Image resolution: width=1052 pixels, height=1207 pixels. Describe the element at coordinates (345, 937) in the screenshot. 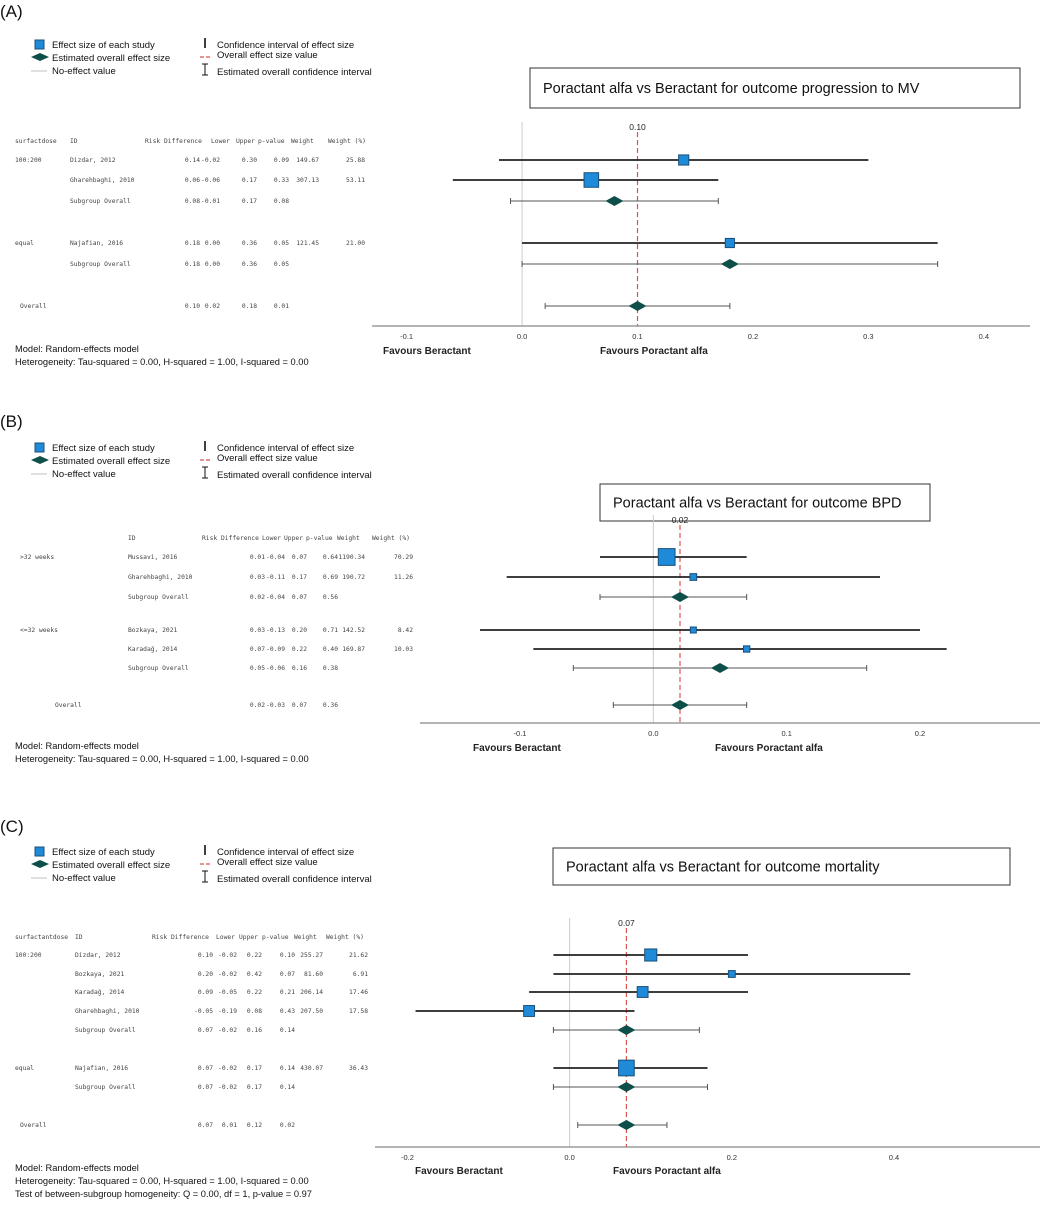

I see `column-header: Weight (%)` at that location.